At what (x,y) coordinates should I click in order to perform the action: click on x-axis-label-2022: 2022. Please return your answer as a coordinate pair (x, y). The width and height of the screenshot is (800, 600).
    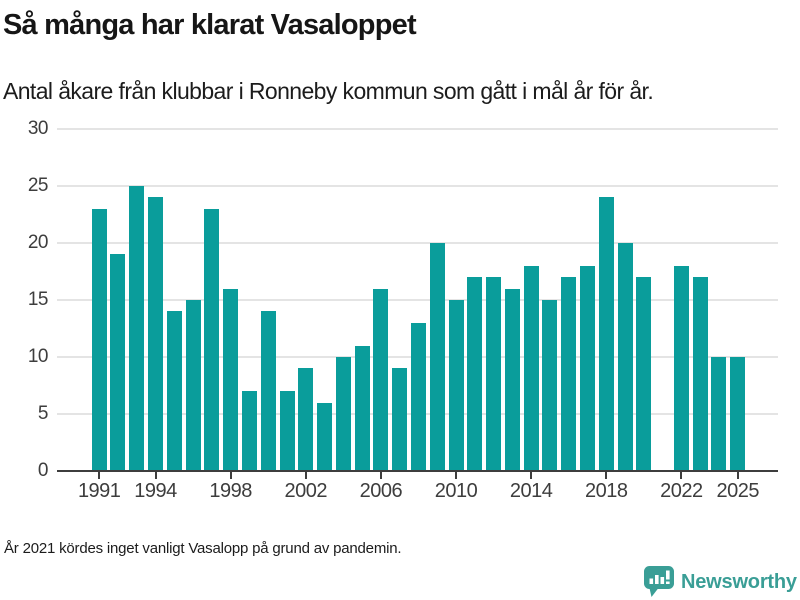
    Looking at the image, I should click on (681, 491).